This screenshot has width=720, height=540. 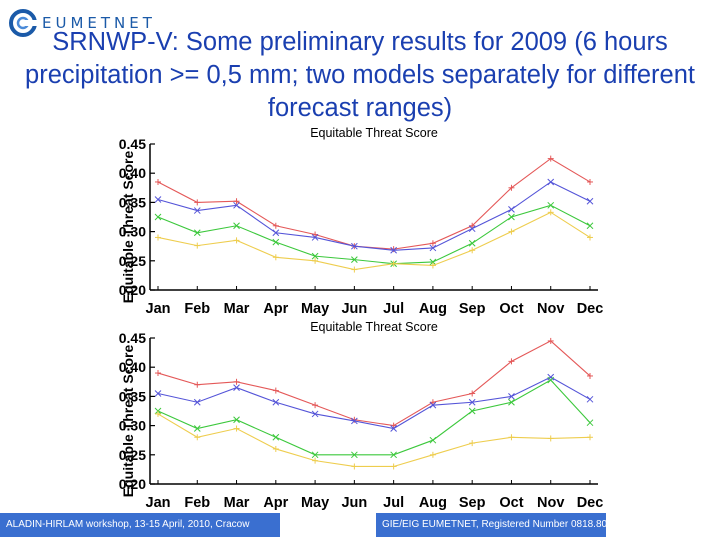 What do you see at coordinates (132, 367) in the screenshot?
I see `y-tick-label: 0.40` at bounding box center [132, 367].